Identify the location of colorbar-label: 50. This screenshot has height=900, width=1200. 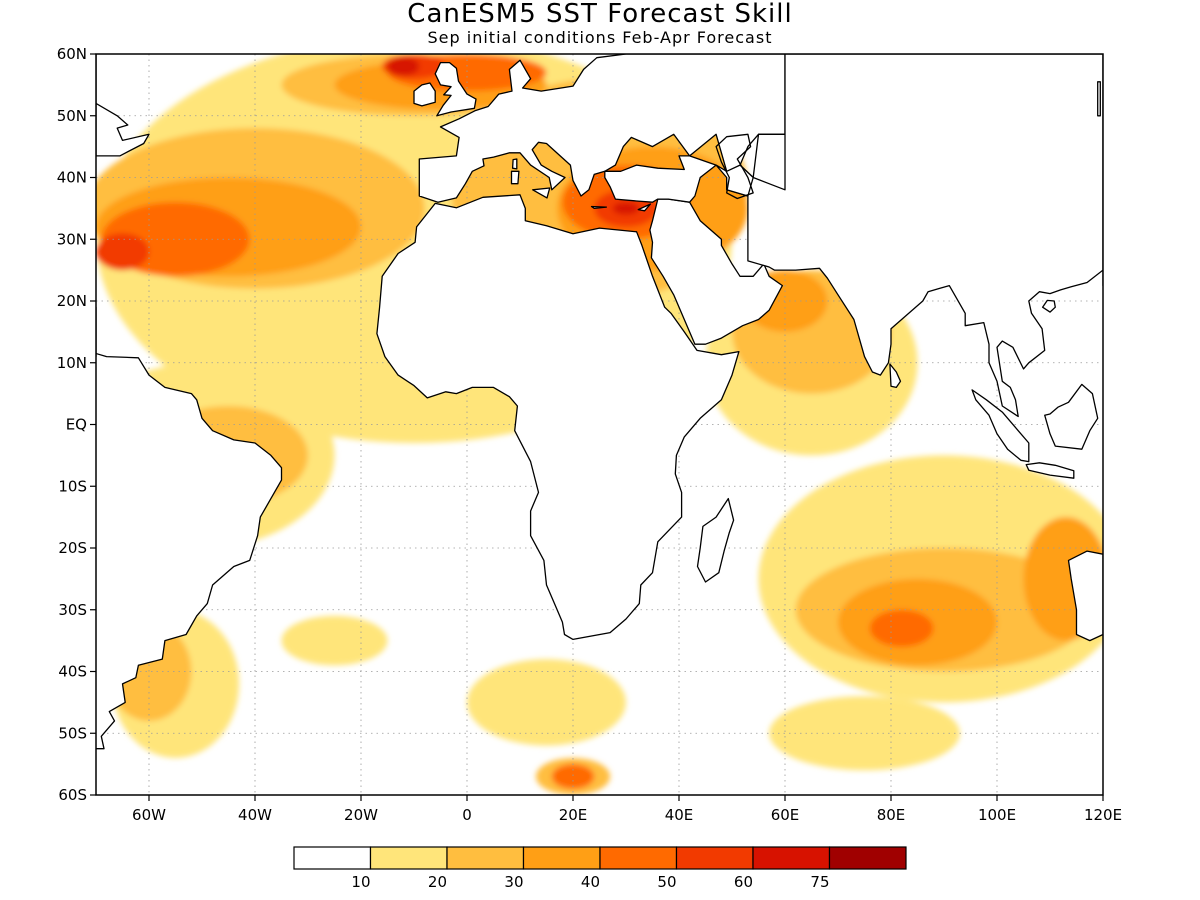
(666, 882).